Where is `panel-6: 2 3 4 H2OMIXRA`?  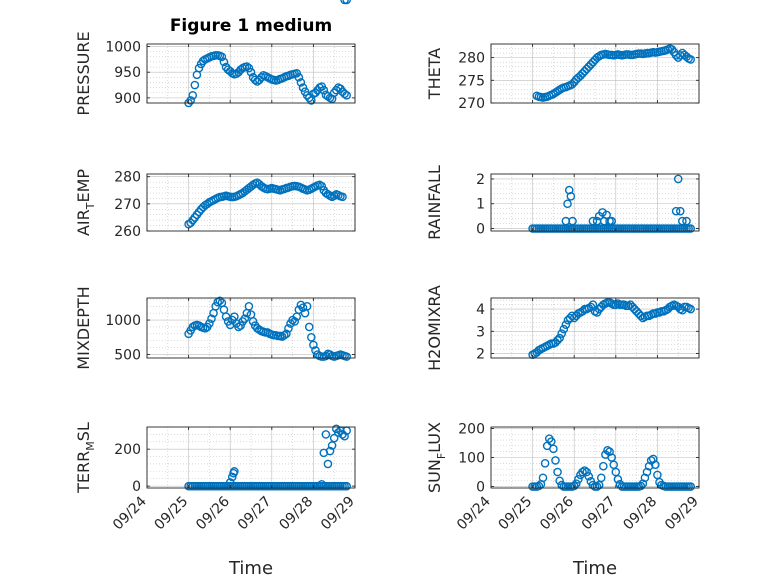
panel-6: 2 3 4 H2OMIXRA is located at coordinates (562, 328).